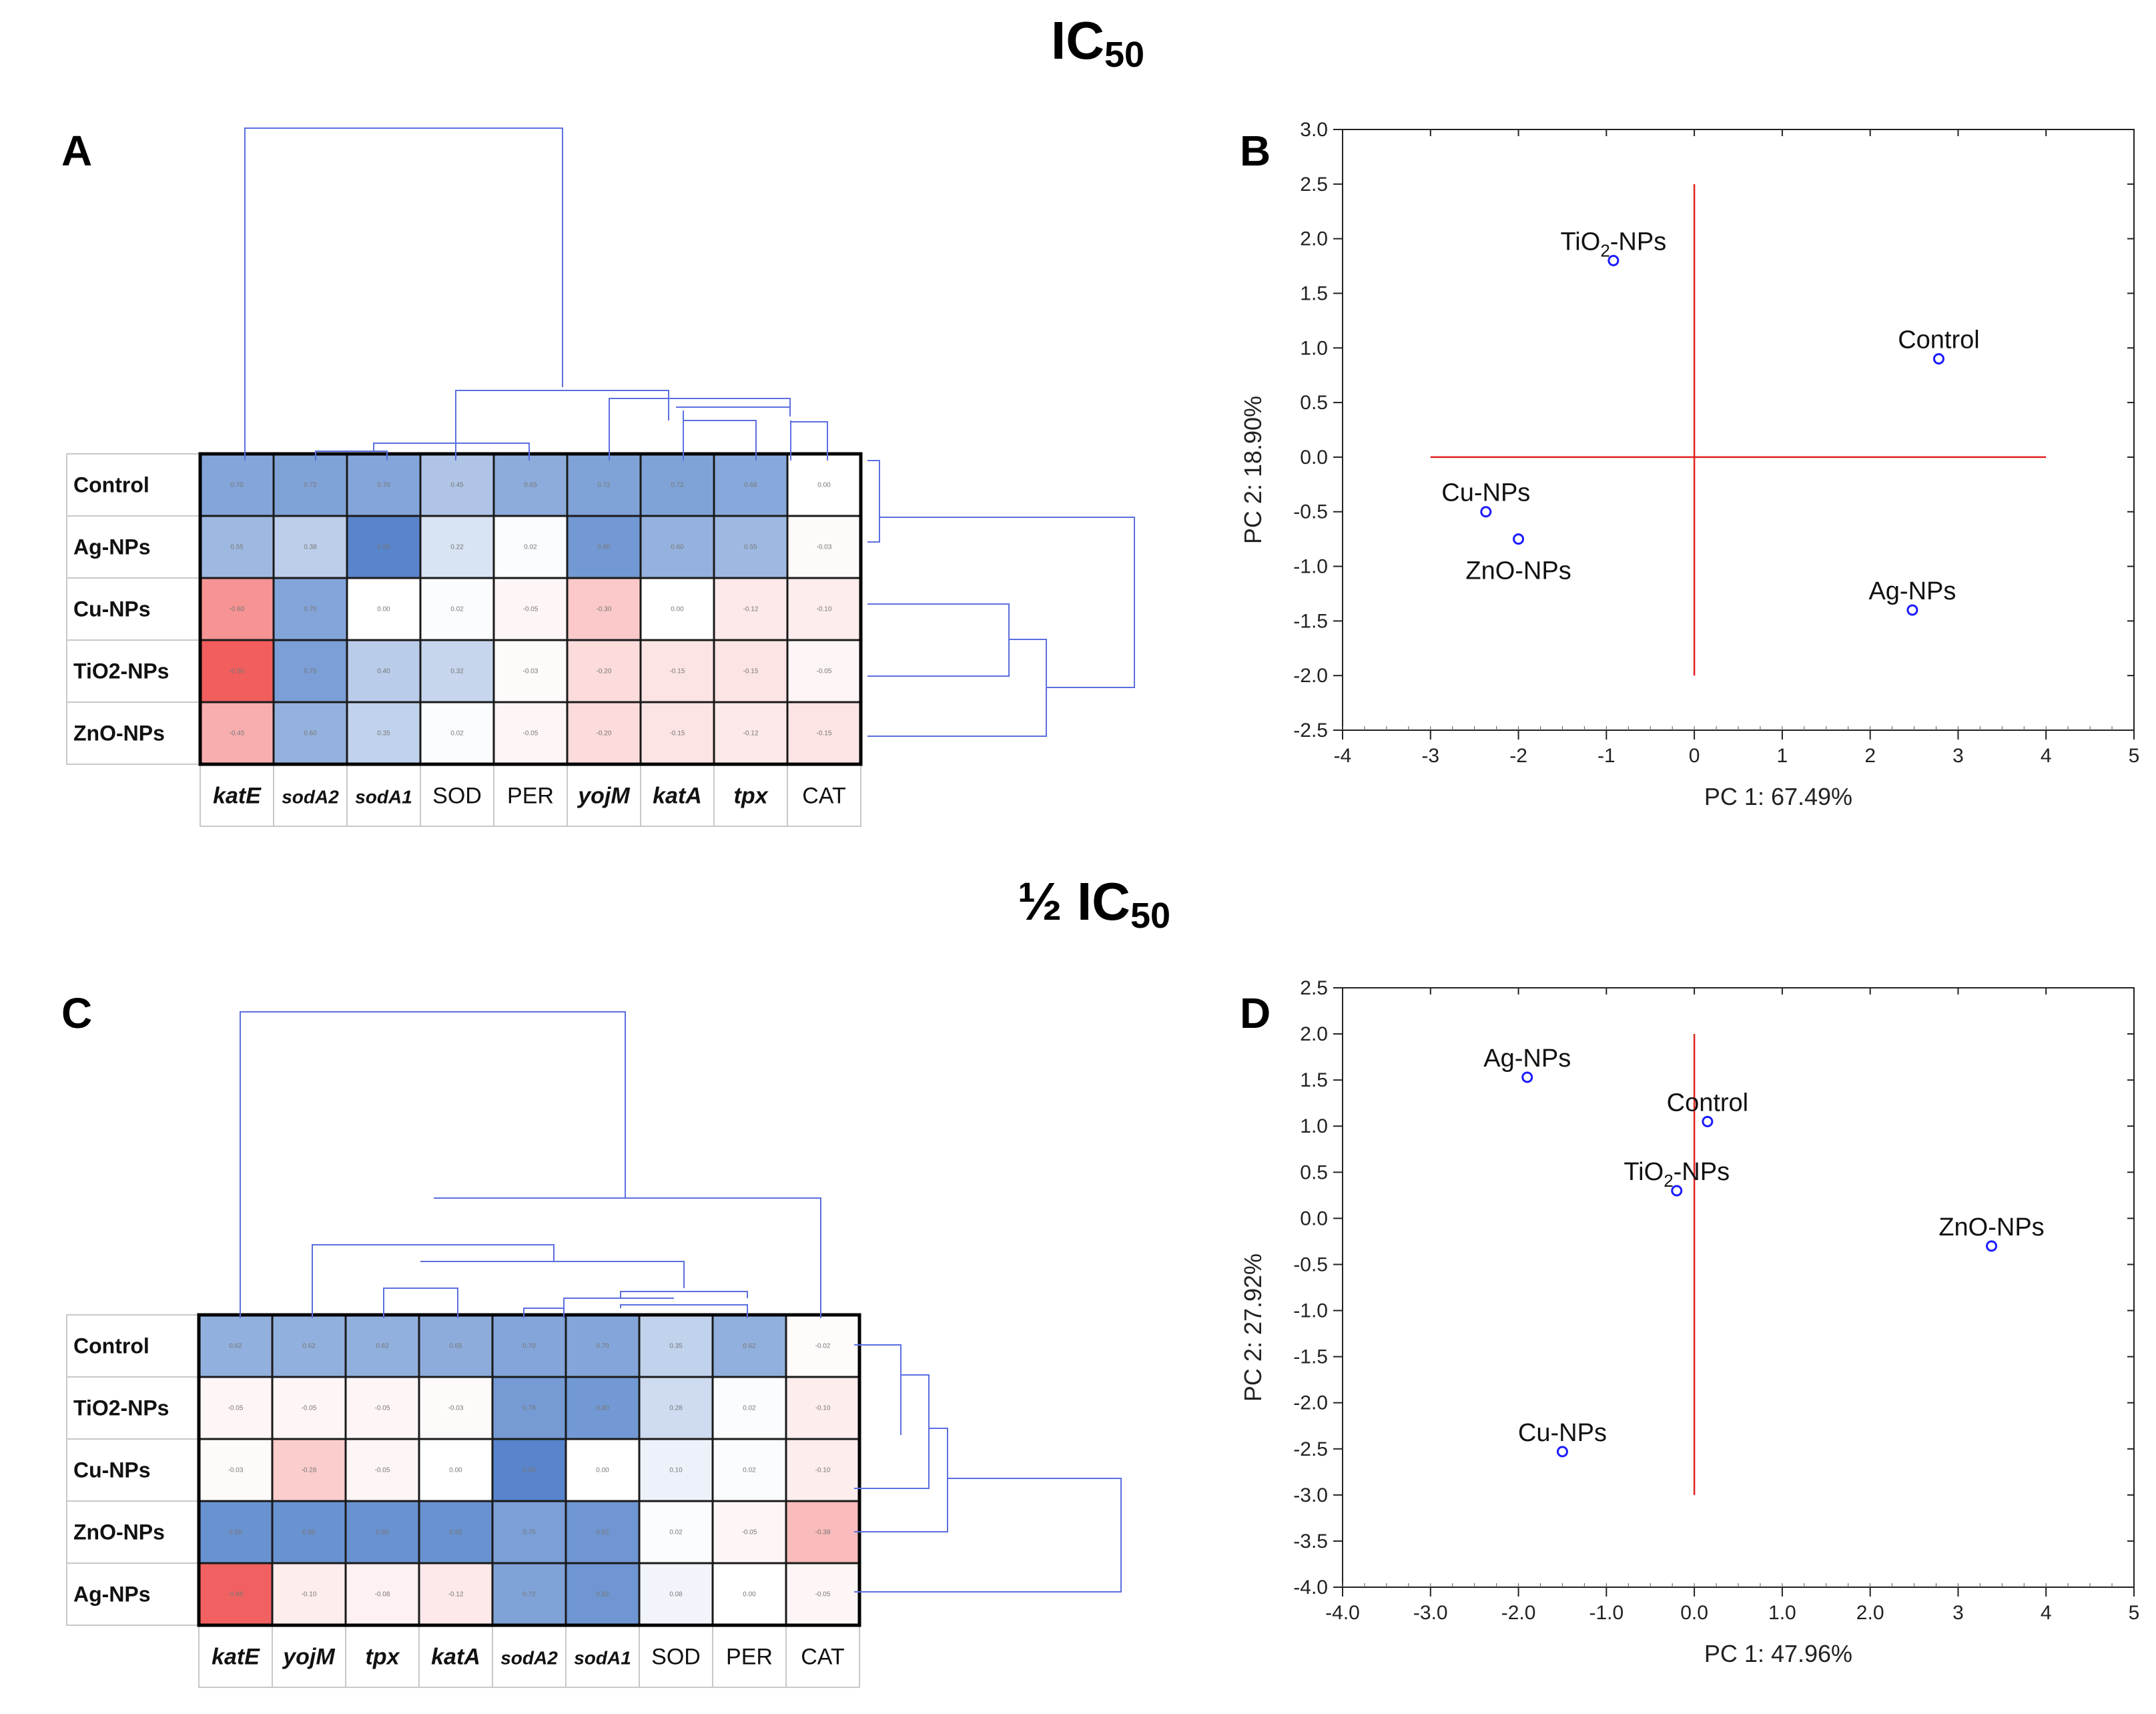  What do you see at coordinates (1518, 756) in the screenshot?
I see `x-tick-label: -2` at bounding box center [1518, 756].